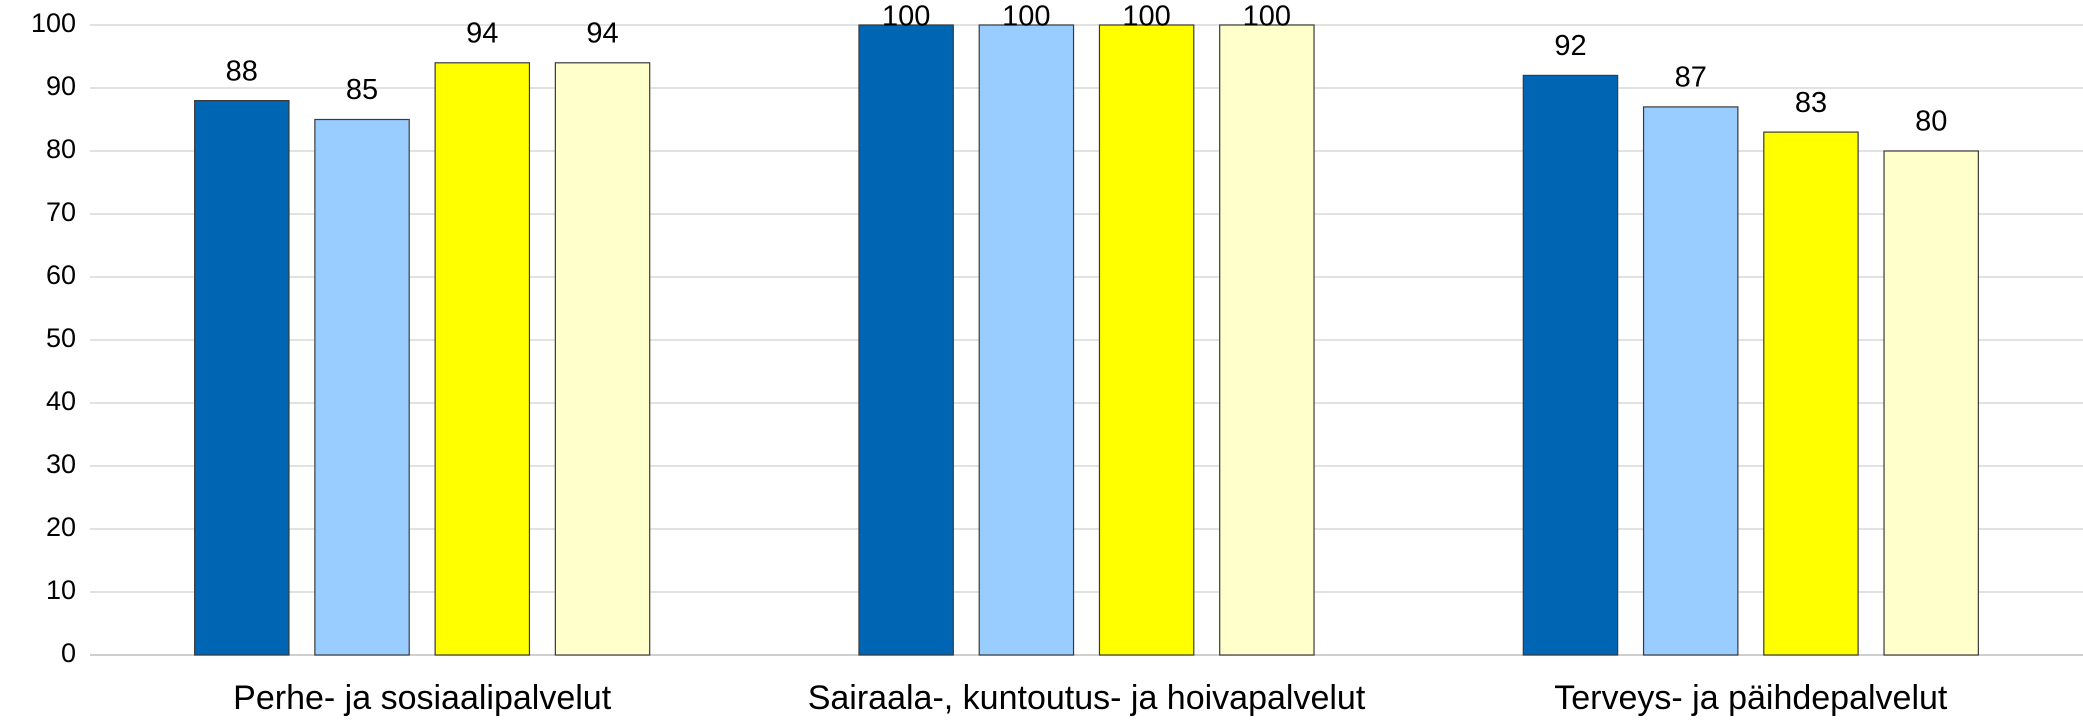 This screenshot has width=2083, height=720. Describe the element at coordinates (242, 71) in the screenshot. I see `value-label: 88` at that location.